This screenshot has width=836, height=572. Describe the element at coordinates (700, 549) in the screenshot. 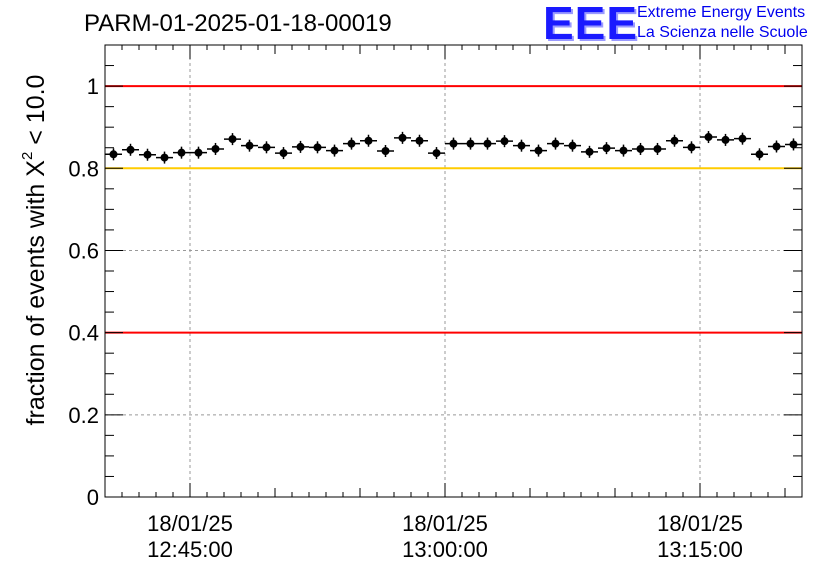

I see `x-tick-label-time: 13:15:00` at that location.